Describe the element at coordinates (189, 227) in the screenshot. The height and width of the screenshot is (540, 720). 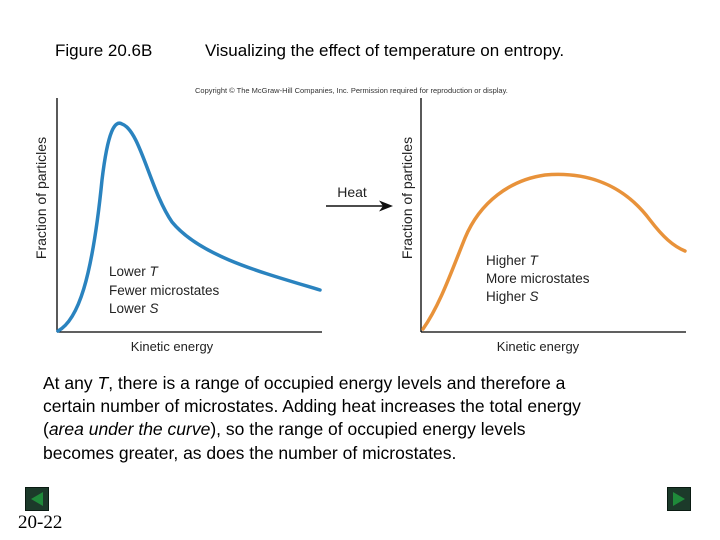
I see `low-temp-distribution-curve` at that location.